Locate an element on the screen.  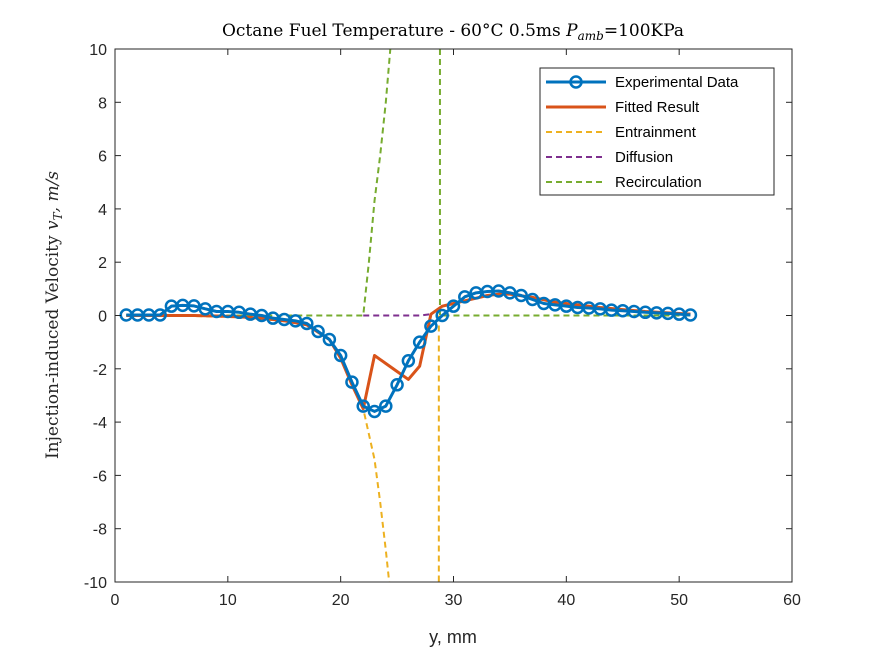
legend-label-fitted-result: Fitted Result is located at coordinates (657, 107).